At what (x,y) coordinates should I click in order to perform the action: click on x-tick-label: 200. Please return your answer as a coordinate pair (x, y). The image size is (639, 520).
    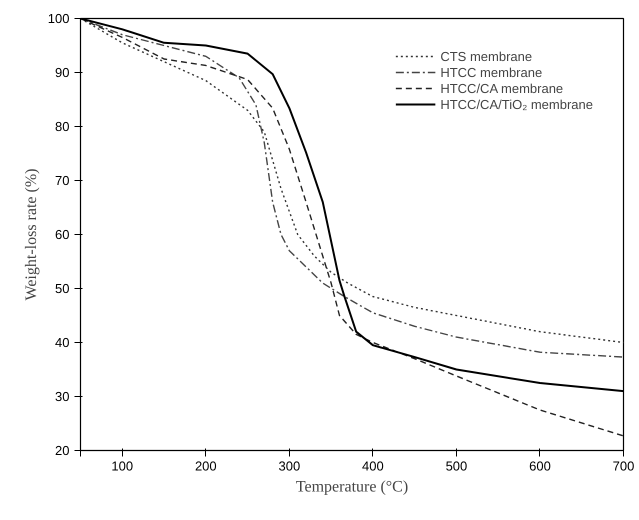
    Looking at the image, I should click on (205, 466).